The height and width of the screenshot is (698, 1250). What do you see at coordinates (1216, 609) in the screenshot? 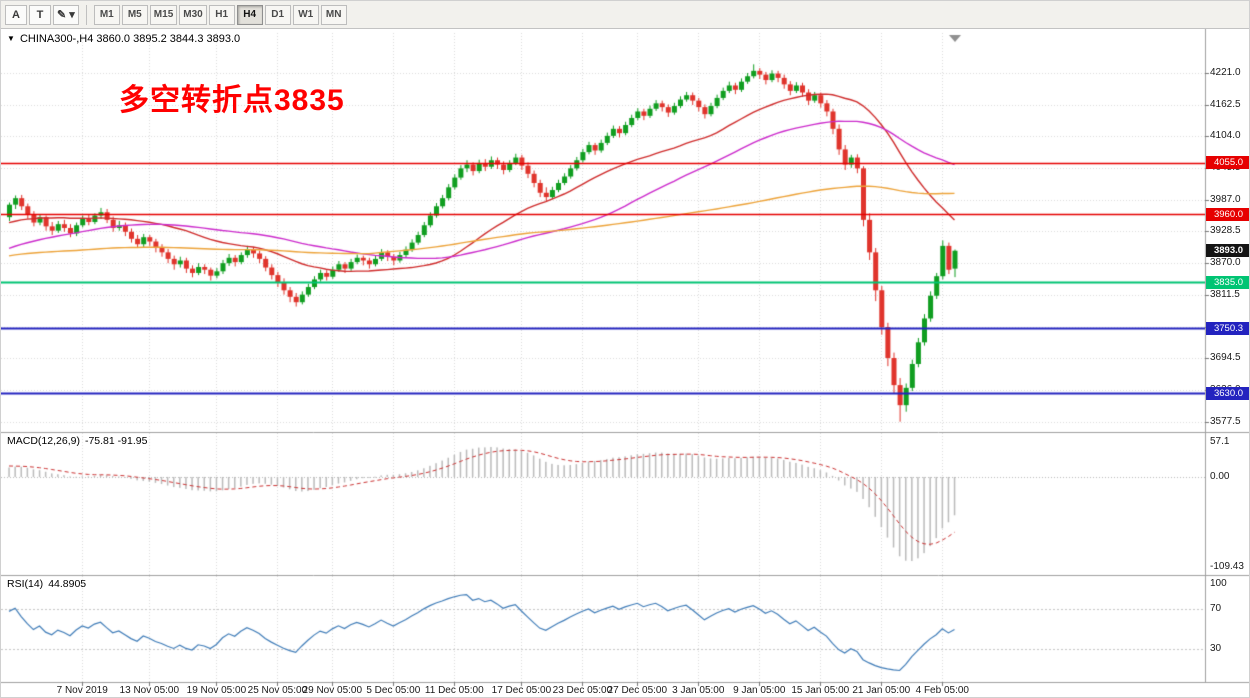
I see `rsi-level-label: 70` at bounding box center [1216, 609].